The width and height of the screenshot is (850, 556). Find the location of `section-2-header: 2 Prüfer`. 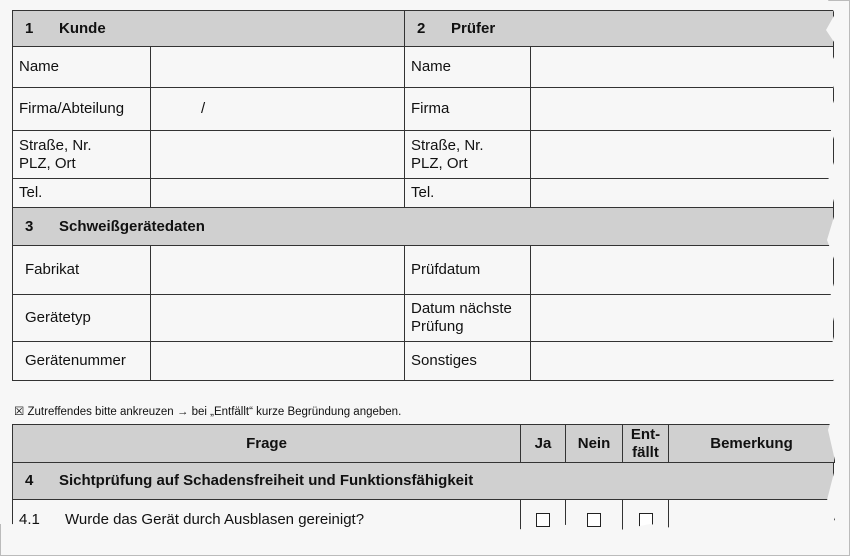

section-2-header: 2 Prüfer is located at coordinates (619, 28).